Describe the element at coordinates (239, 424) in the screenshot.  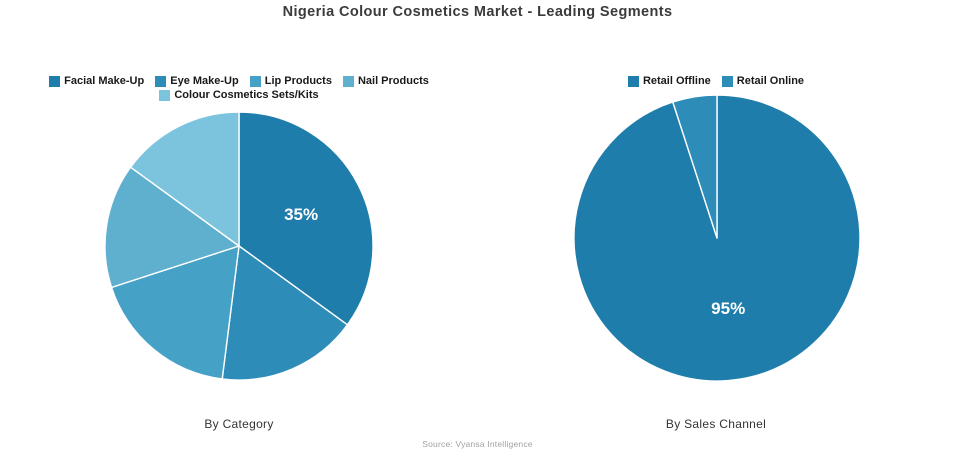
I see `category-caption: By Category` at that location.